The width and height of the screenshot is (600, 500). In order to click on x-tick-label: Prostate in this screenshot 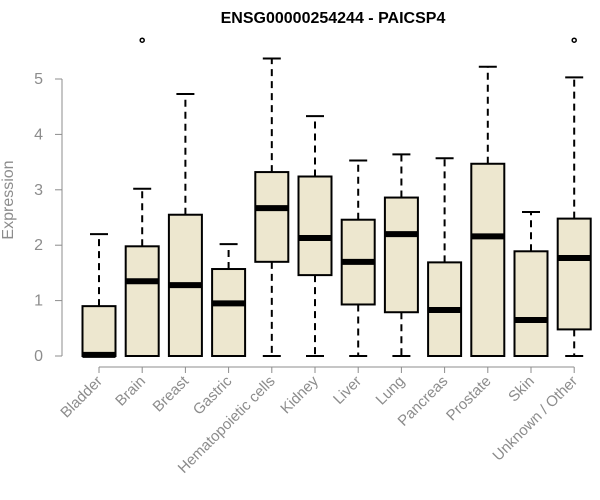, I will do `click(469, 399)`.